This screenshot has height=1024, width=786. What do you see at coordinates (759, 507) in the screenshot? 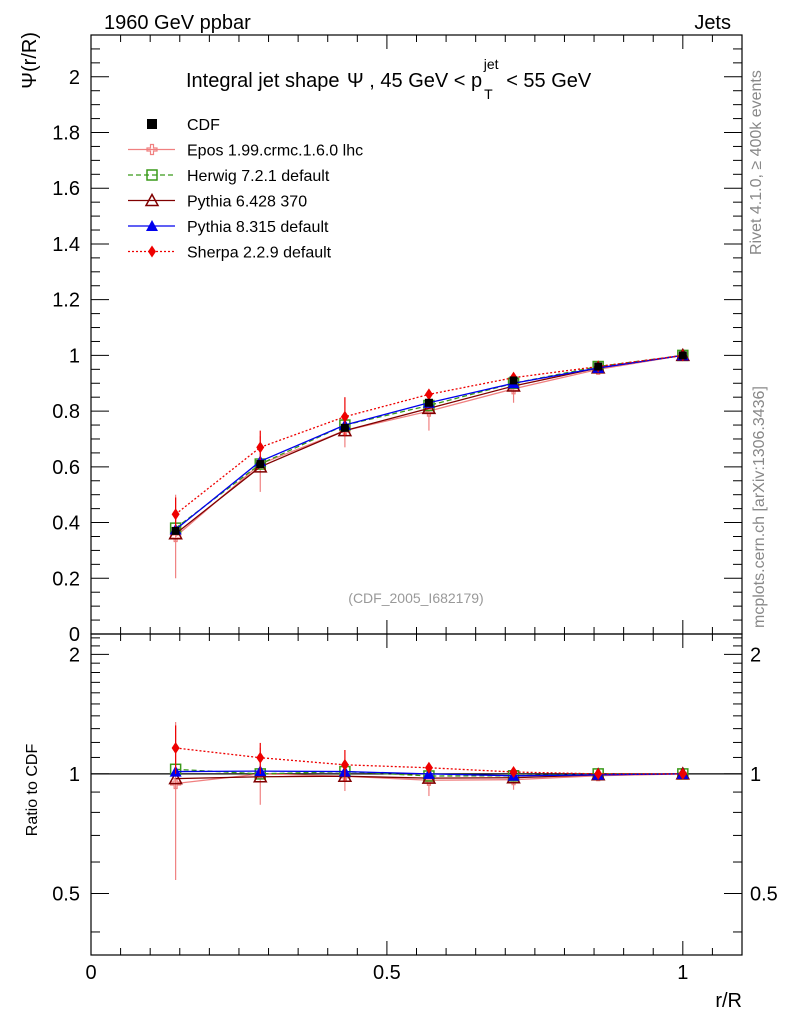
I see `mcplots-label: mcplots.cern.ch [arXiv:1306.3436]` at bounding box center [759, 507].